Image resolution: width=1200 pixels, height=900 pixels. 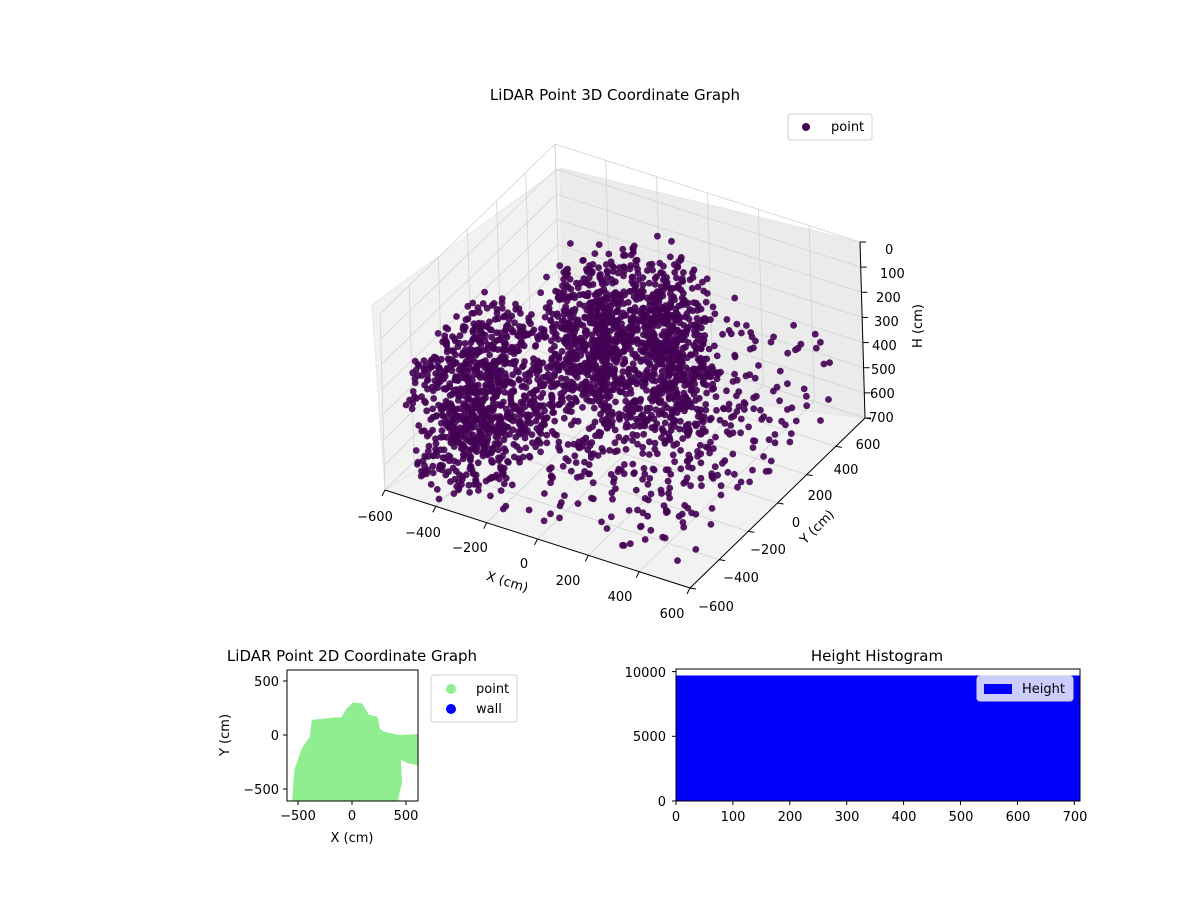 What do you see at coordinates (672, 614) in the screenshot?
I see `x-tick-label: 600` at bounding box center [672, 614].